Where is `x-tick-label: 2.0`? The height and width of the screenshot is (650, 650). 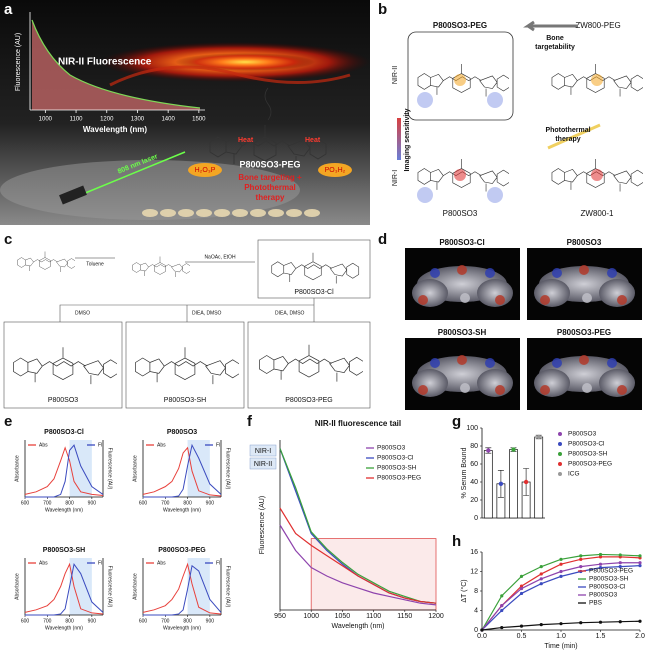
x-tick-label: 2.0 is located at coordinates (640, 636).